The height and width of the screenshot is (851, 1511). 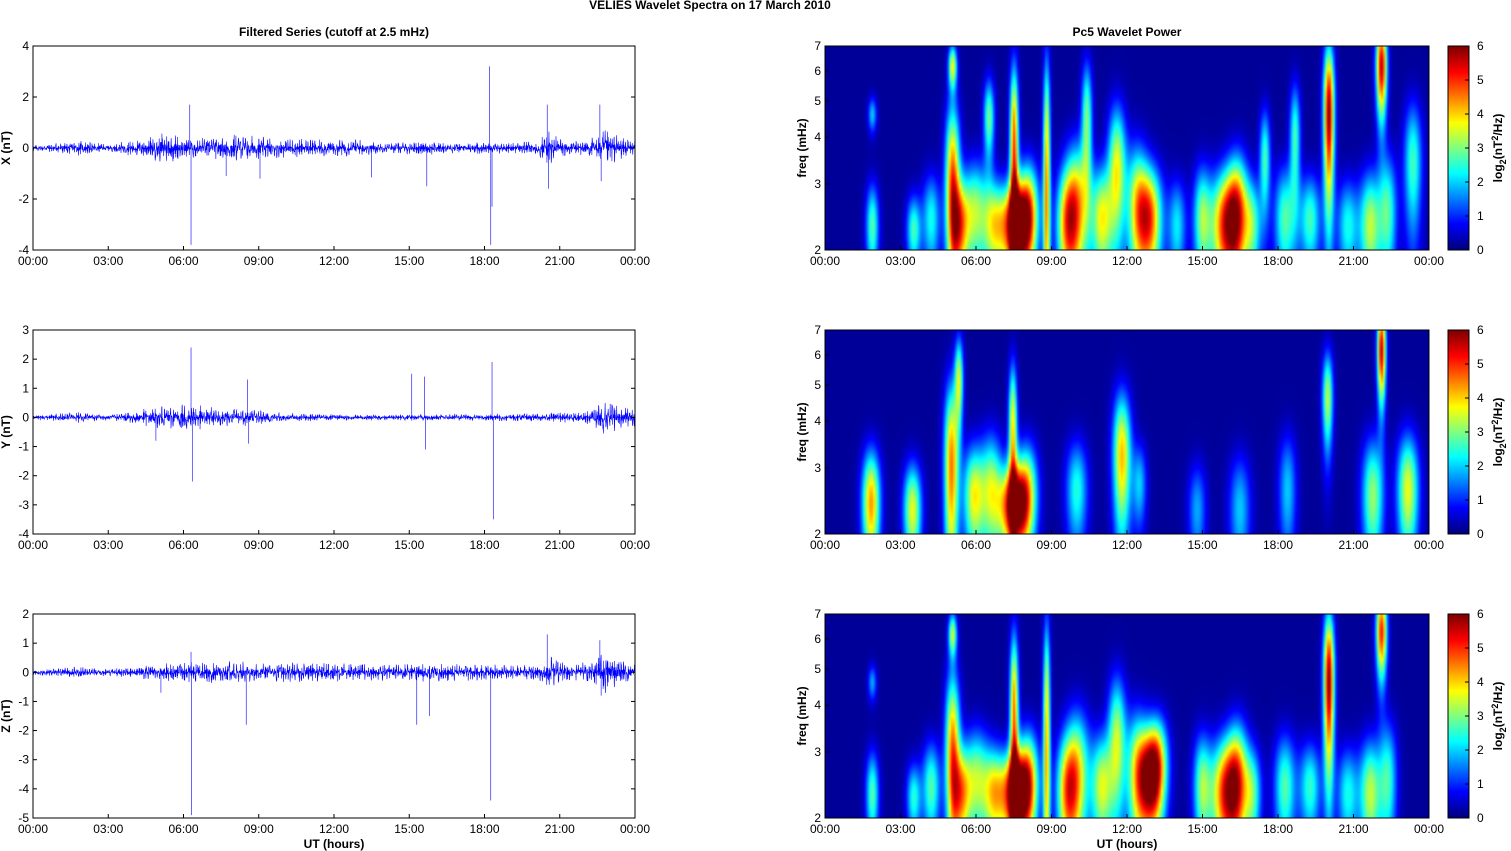 What do you see at coordinates (259, 545) in the screenshot?
I see `ts-y-xtick-label: 09:00` at bounding box center [259, 545].